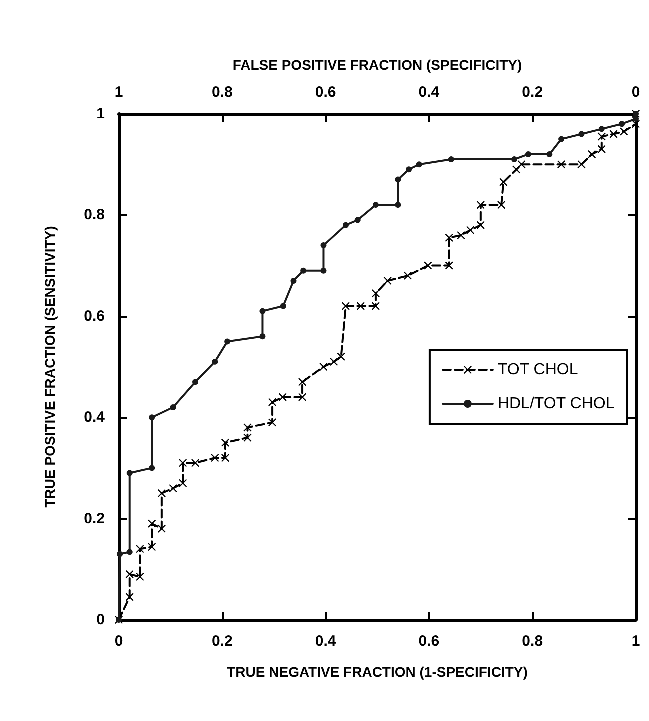  What do you see at coordinates (429, 641) in the screenshot?
I see `x-tick-label: 0.6` at bounding box center [429, 641].